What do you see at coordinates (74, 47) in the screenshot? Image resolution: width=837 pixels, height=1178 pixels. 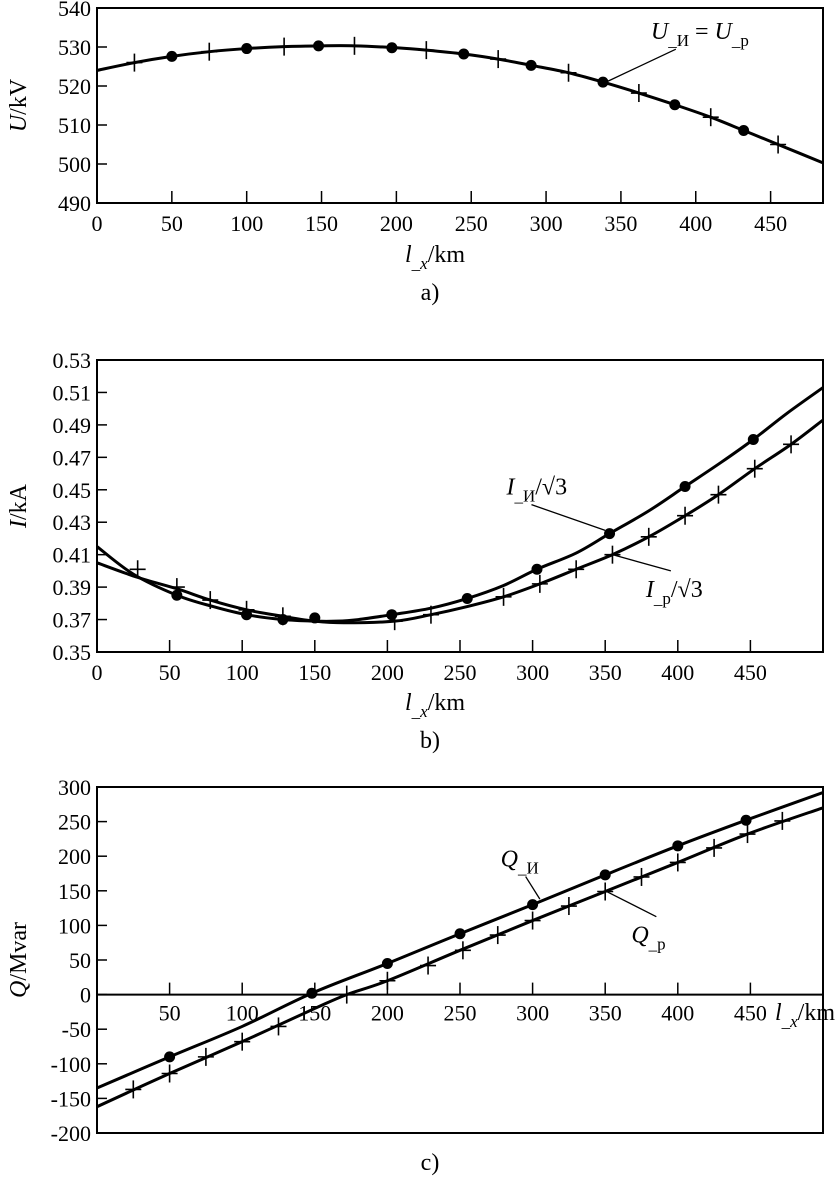 I see `y-tick-label: 530` at bounding box center [74, 47].